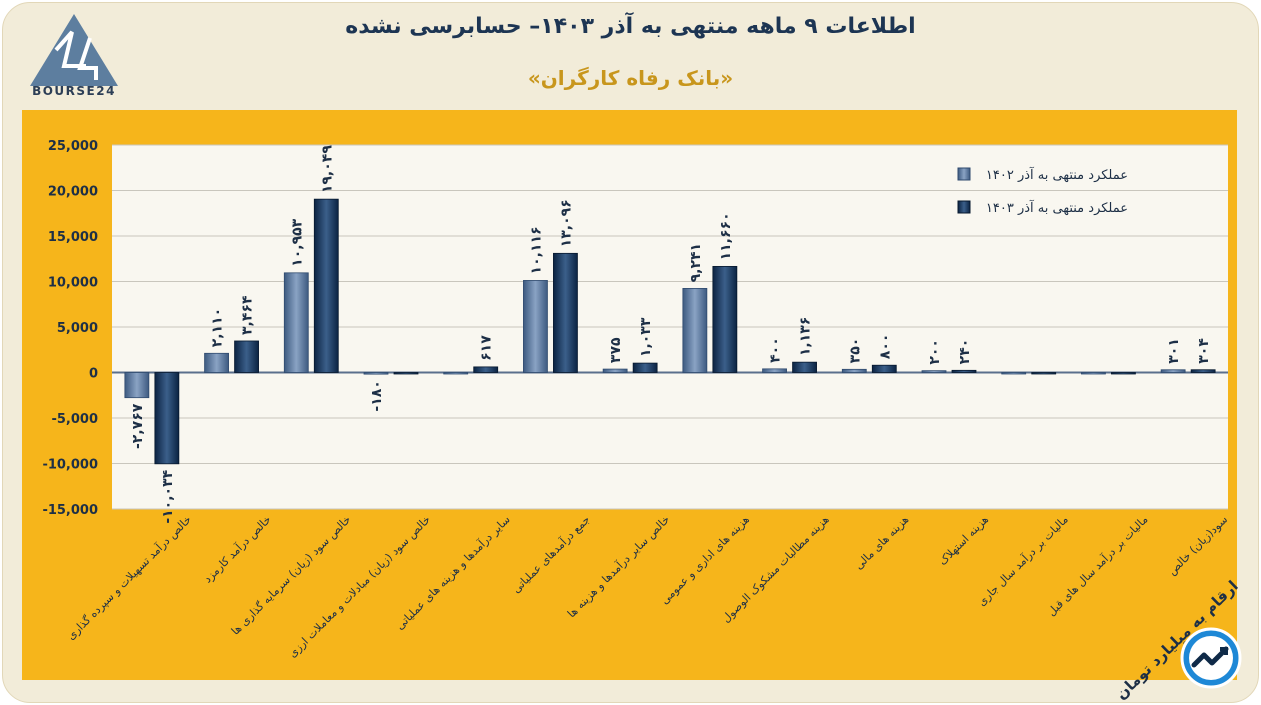 The image size is (1261, 705). Describe the element at coordinates (630, 78) in the screenshot. I see `chart-subtitle: «بانک رفاه کارگران»` at that location.